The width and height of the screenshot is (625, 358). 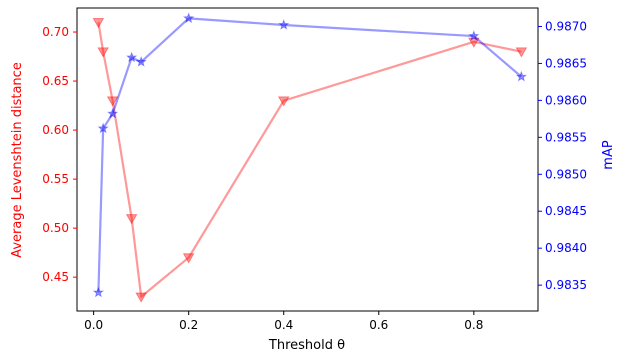 I want to click on x-axis-label: Threshold θ, so click(x=306, y=345).